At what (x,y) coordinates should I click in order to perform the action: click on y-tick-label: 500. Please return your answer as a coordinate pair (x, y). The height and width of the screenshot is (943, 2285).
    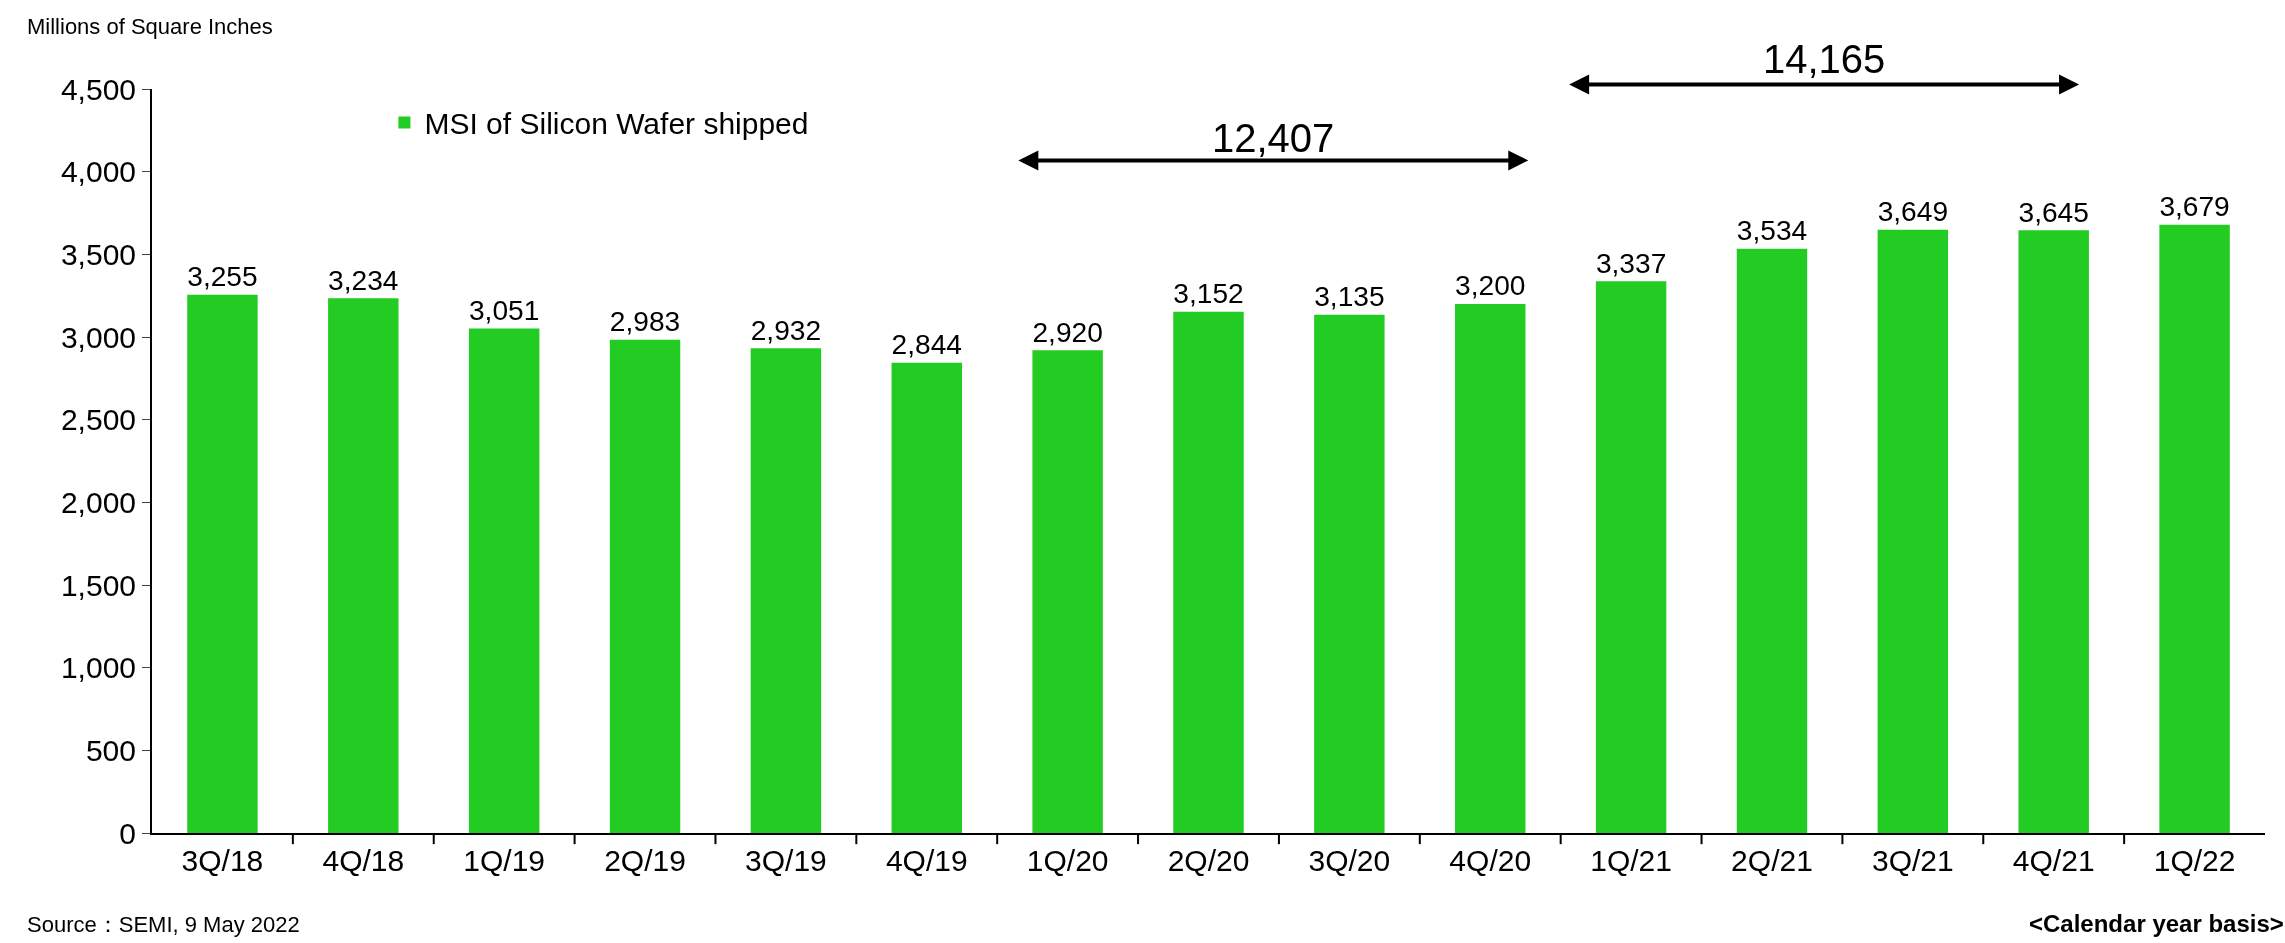
    Looking at the image, I should click on (110, 750).